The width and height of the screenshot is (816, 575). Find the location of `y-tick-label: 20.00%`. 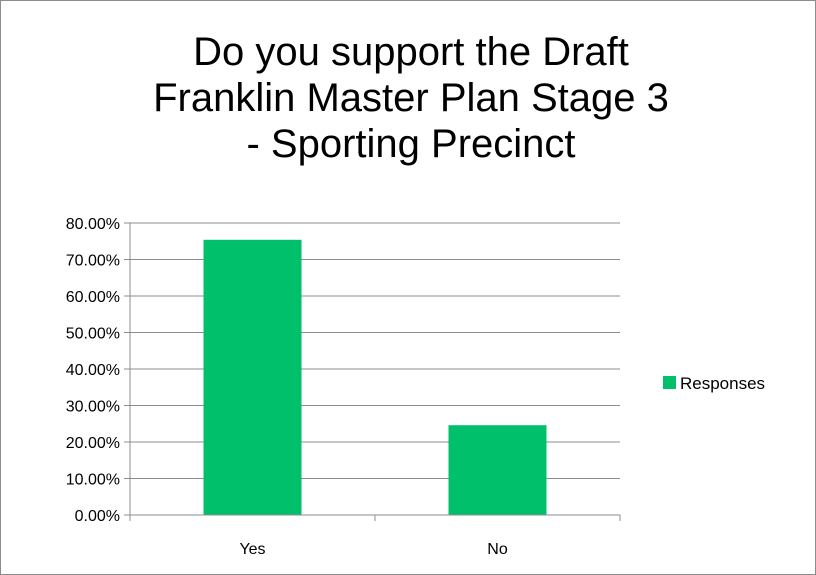

y-tick-label: 20.00% is located at coordinates (93, 443).